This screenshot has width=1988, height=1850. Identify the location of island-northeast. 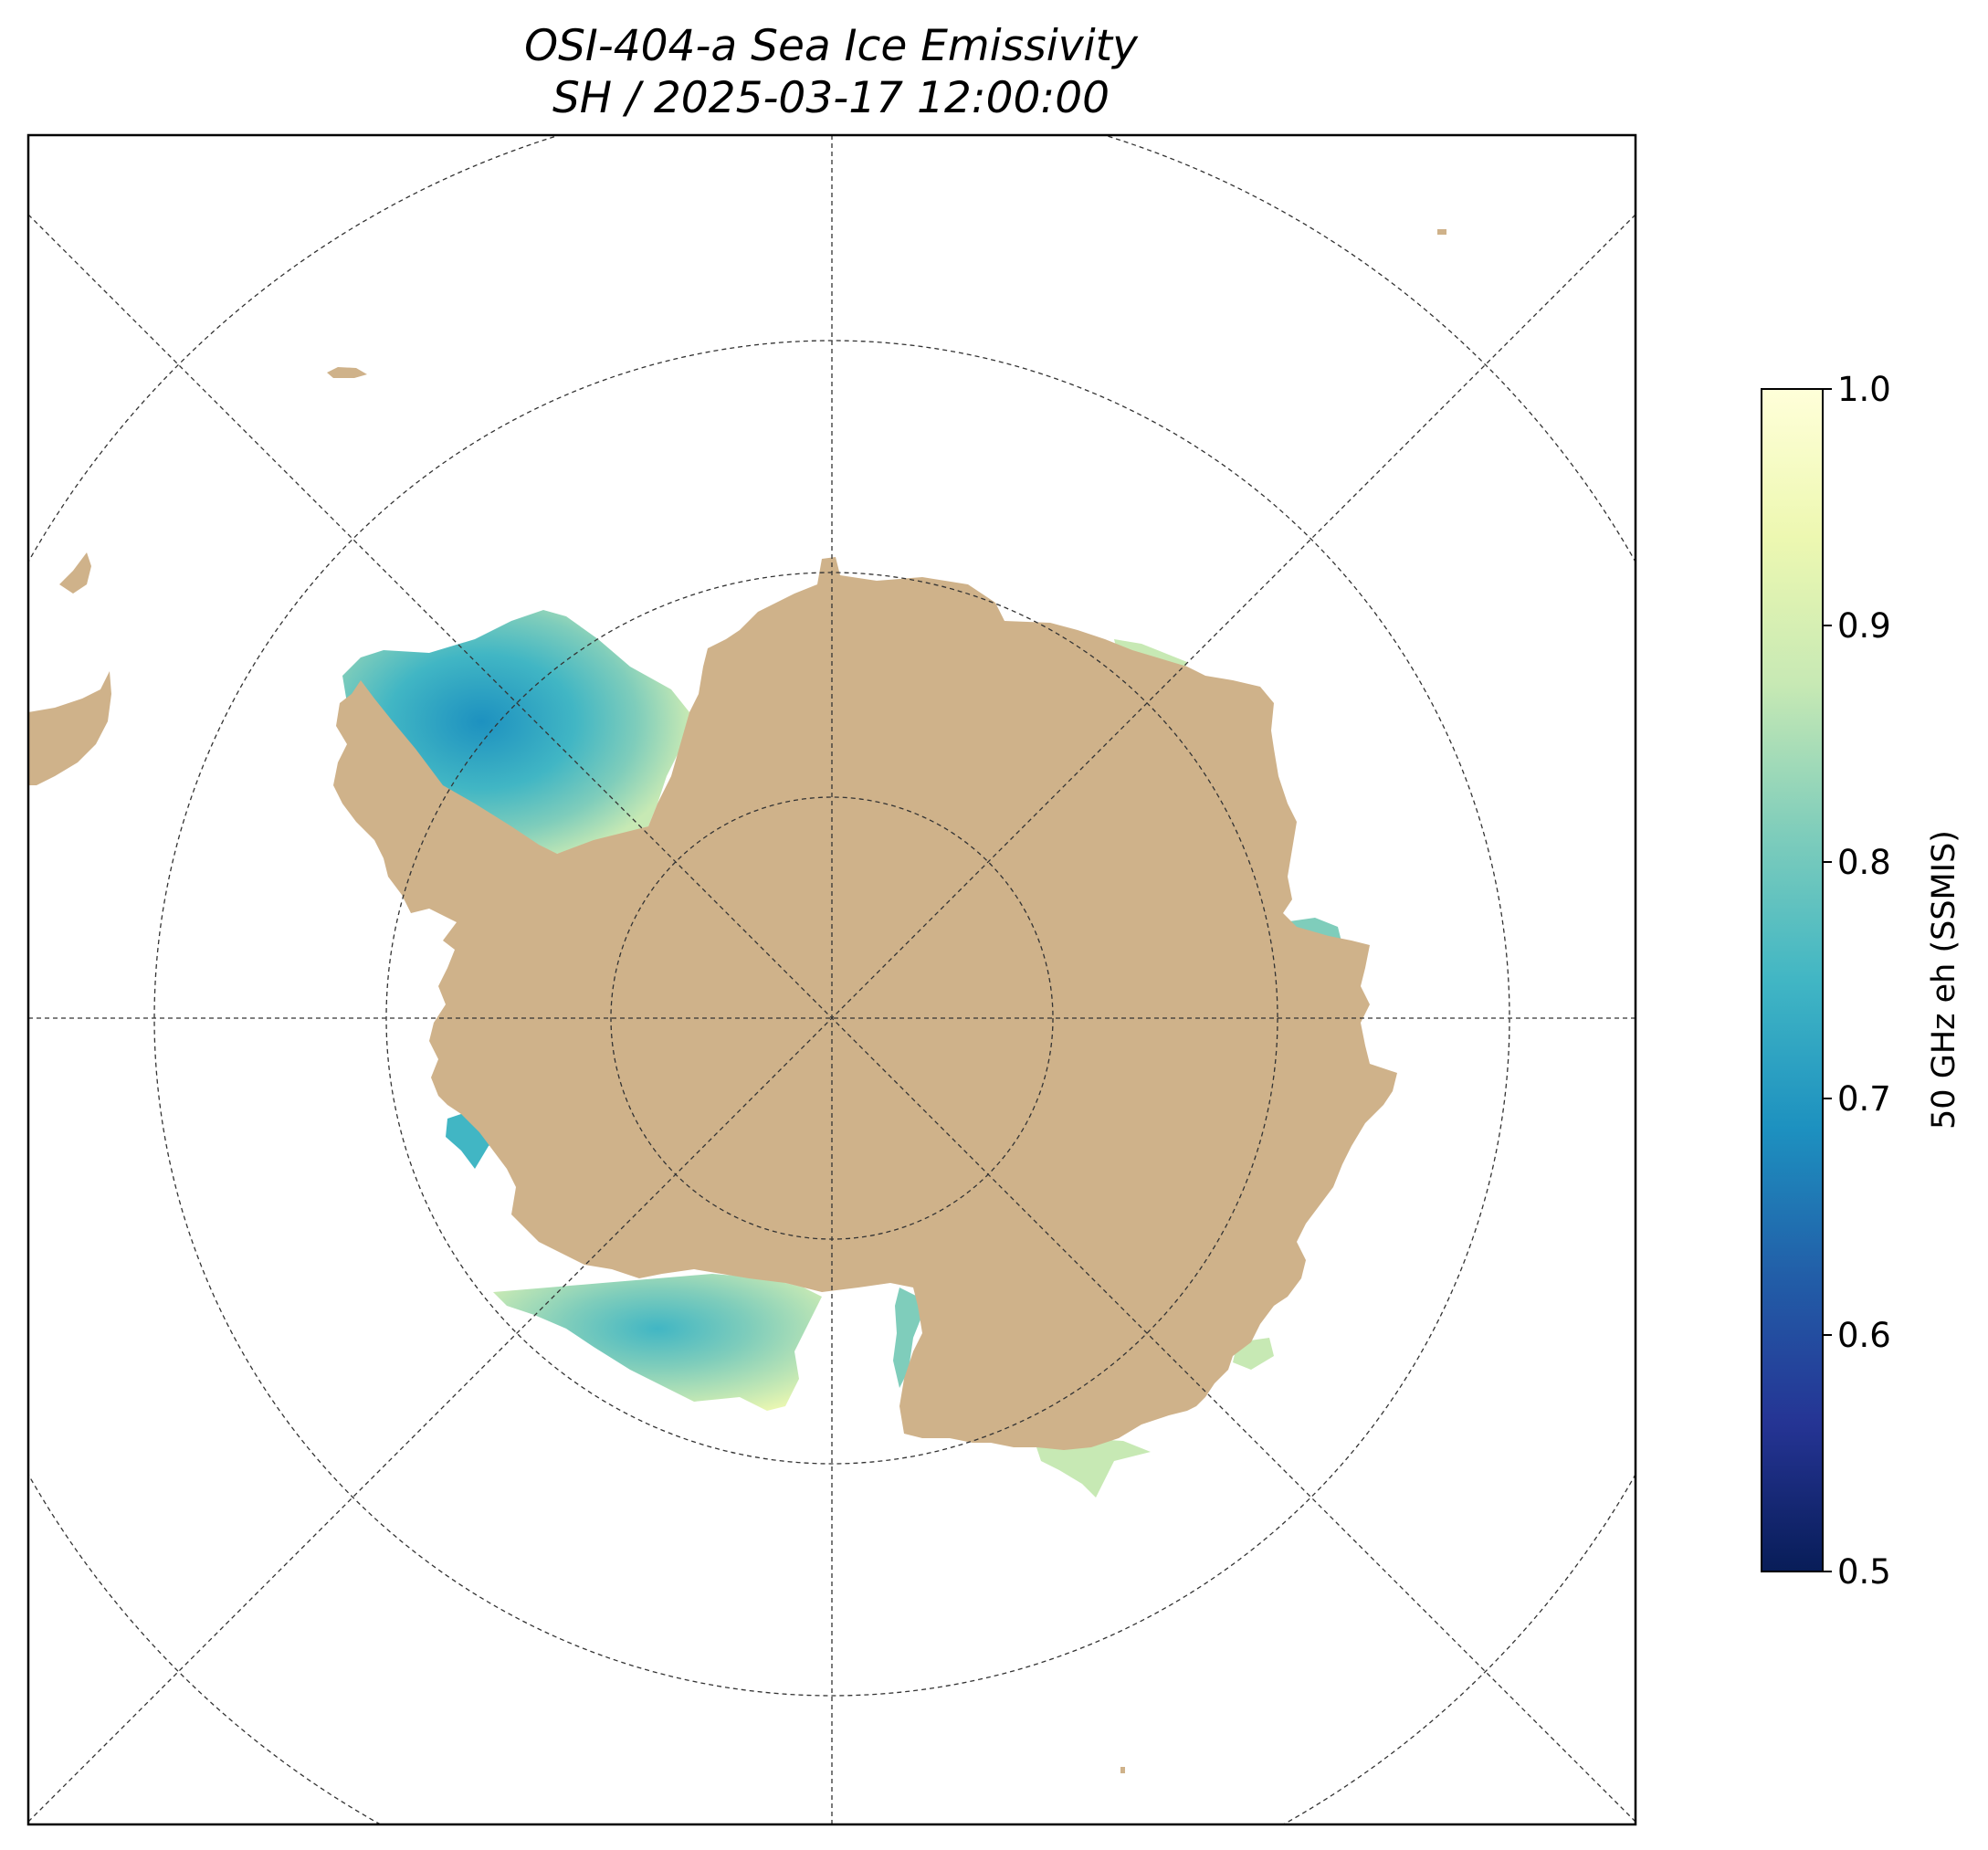
(1441, 232).